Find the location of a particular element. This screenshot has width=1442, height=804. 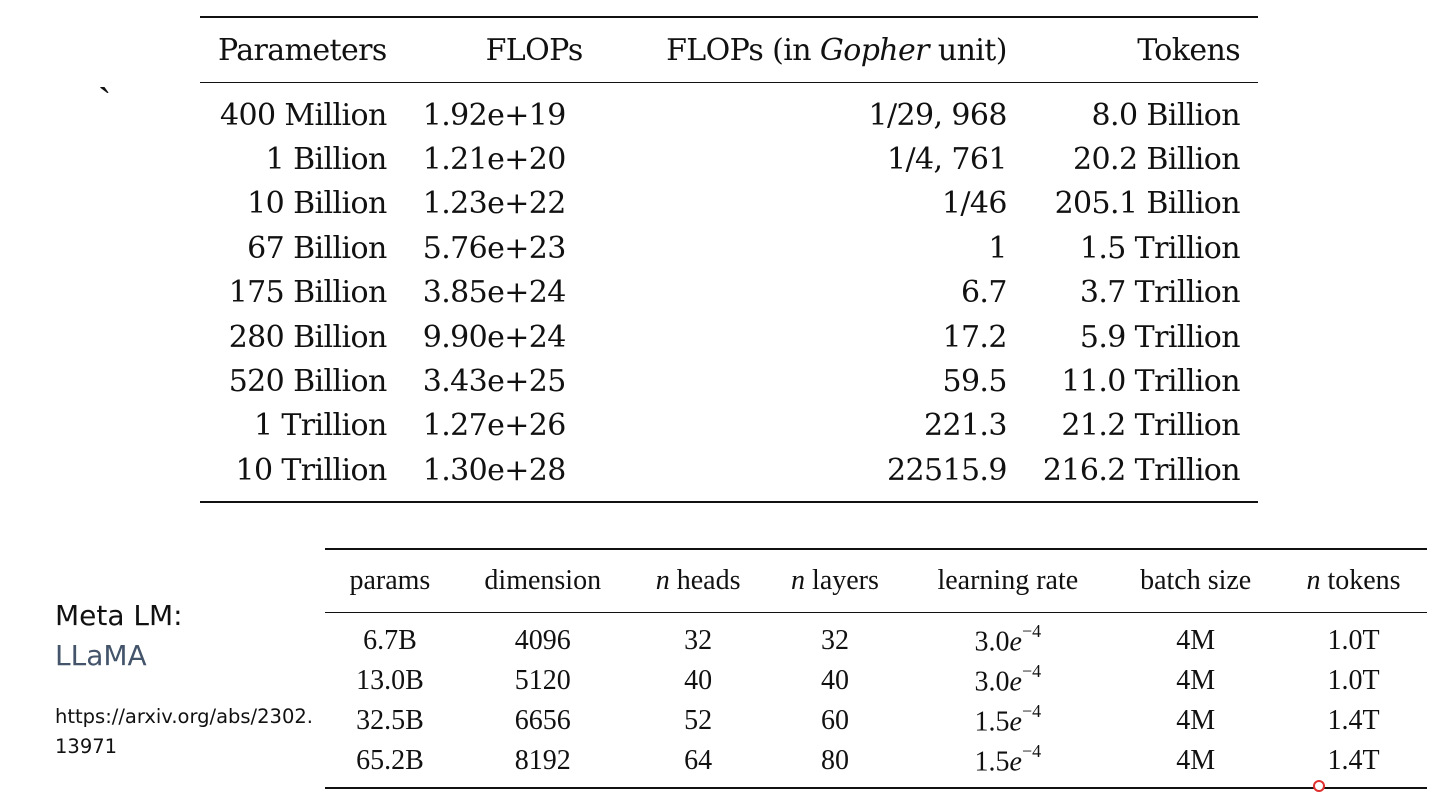

header-parameters: Parameters is located at coordinates (302, 50).